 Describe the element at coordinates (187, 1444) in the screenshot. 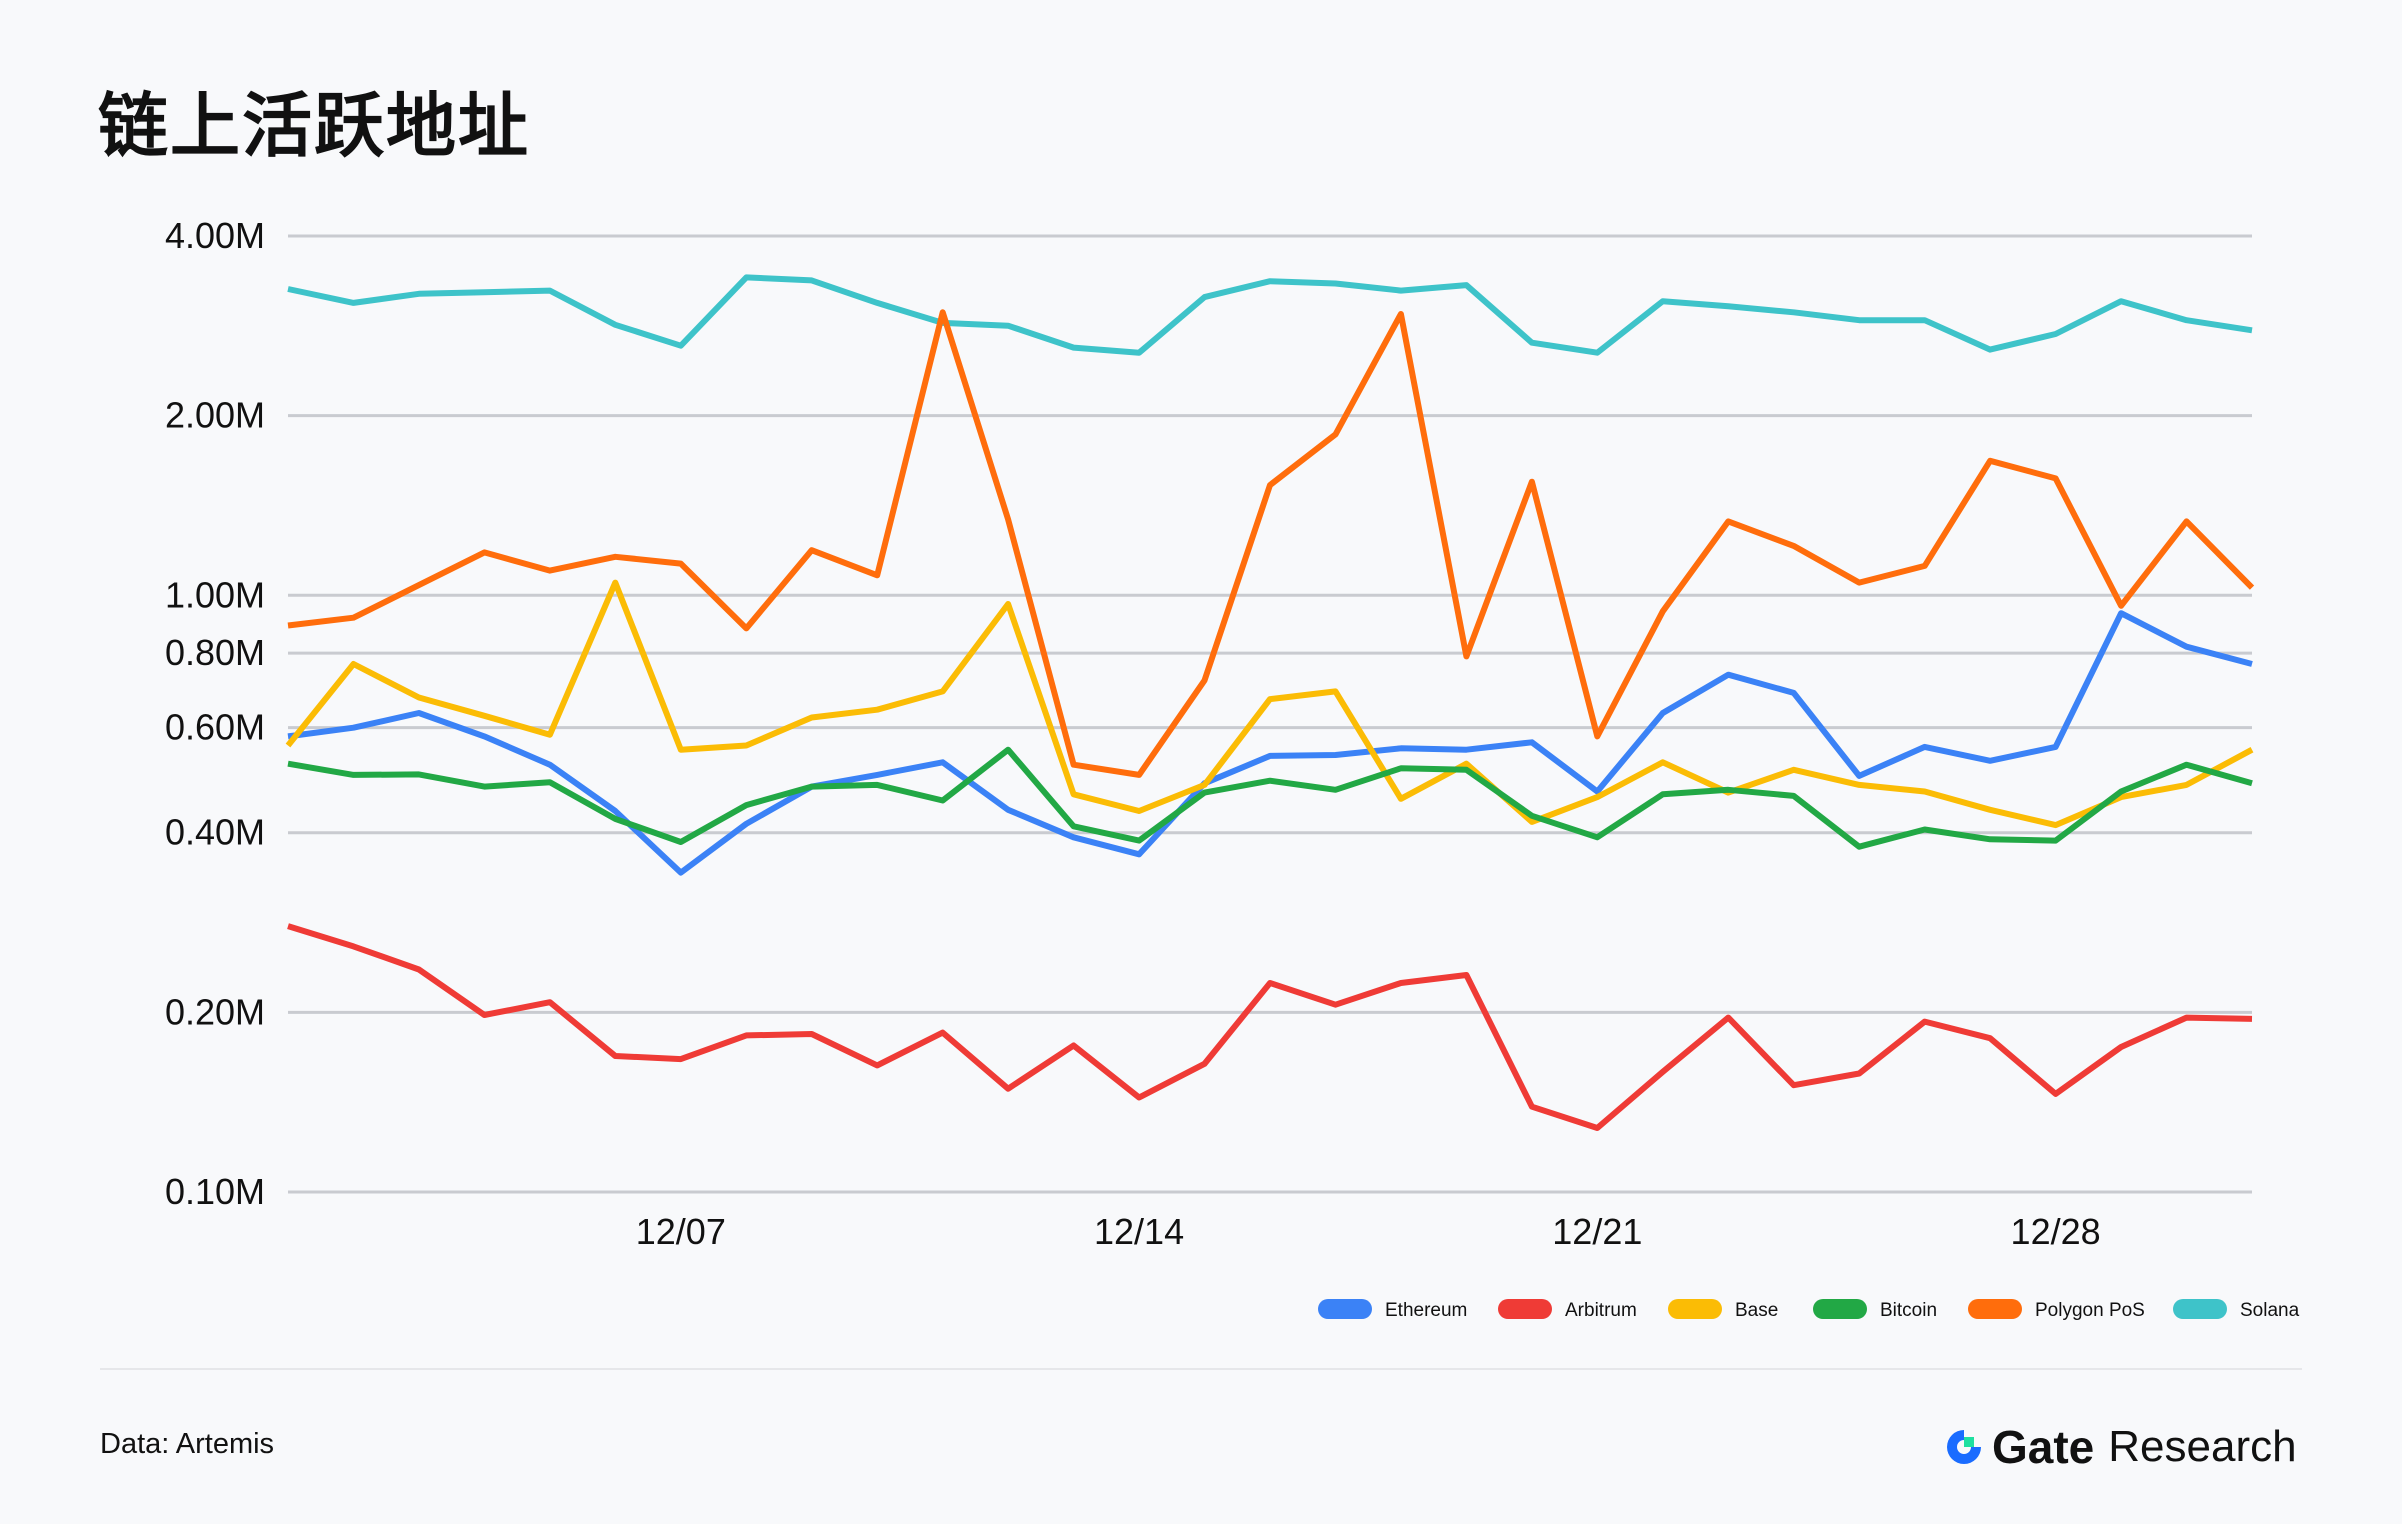

I see `data-source: Data: Artemis` at that location.